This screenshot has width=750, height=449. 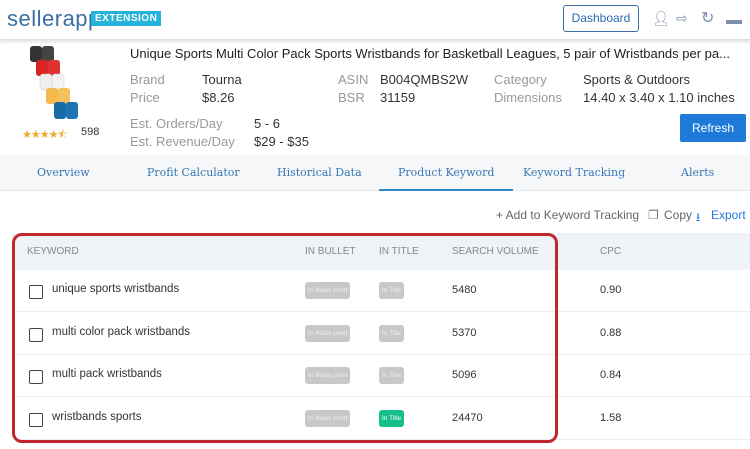 I want to click on keyword-text: unique sports wristbands, so click(x=116, y=289).